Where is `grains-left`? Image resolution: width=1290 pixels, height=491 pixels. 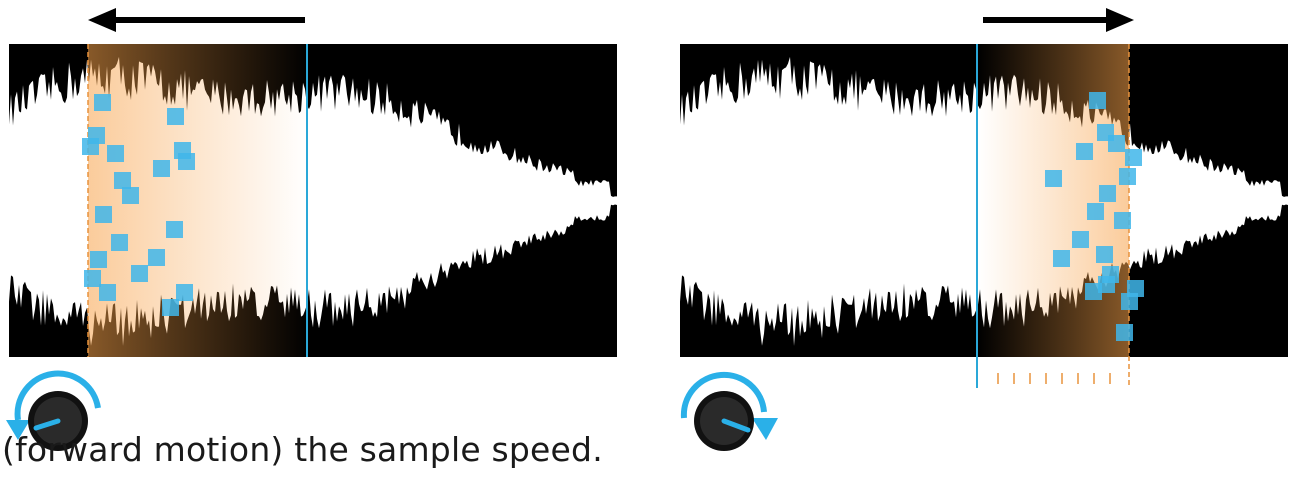
grains-left is located at coordinates (138, 205).